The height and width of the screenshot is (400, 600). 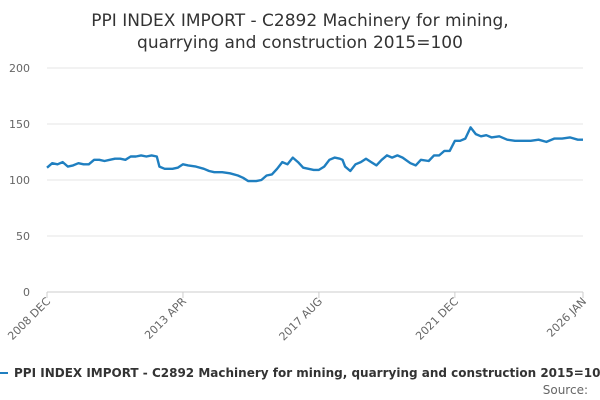 I want to click on x-tick-label: 2017 AUG, so click(x=301, y=319).